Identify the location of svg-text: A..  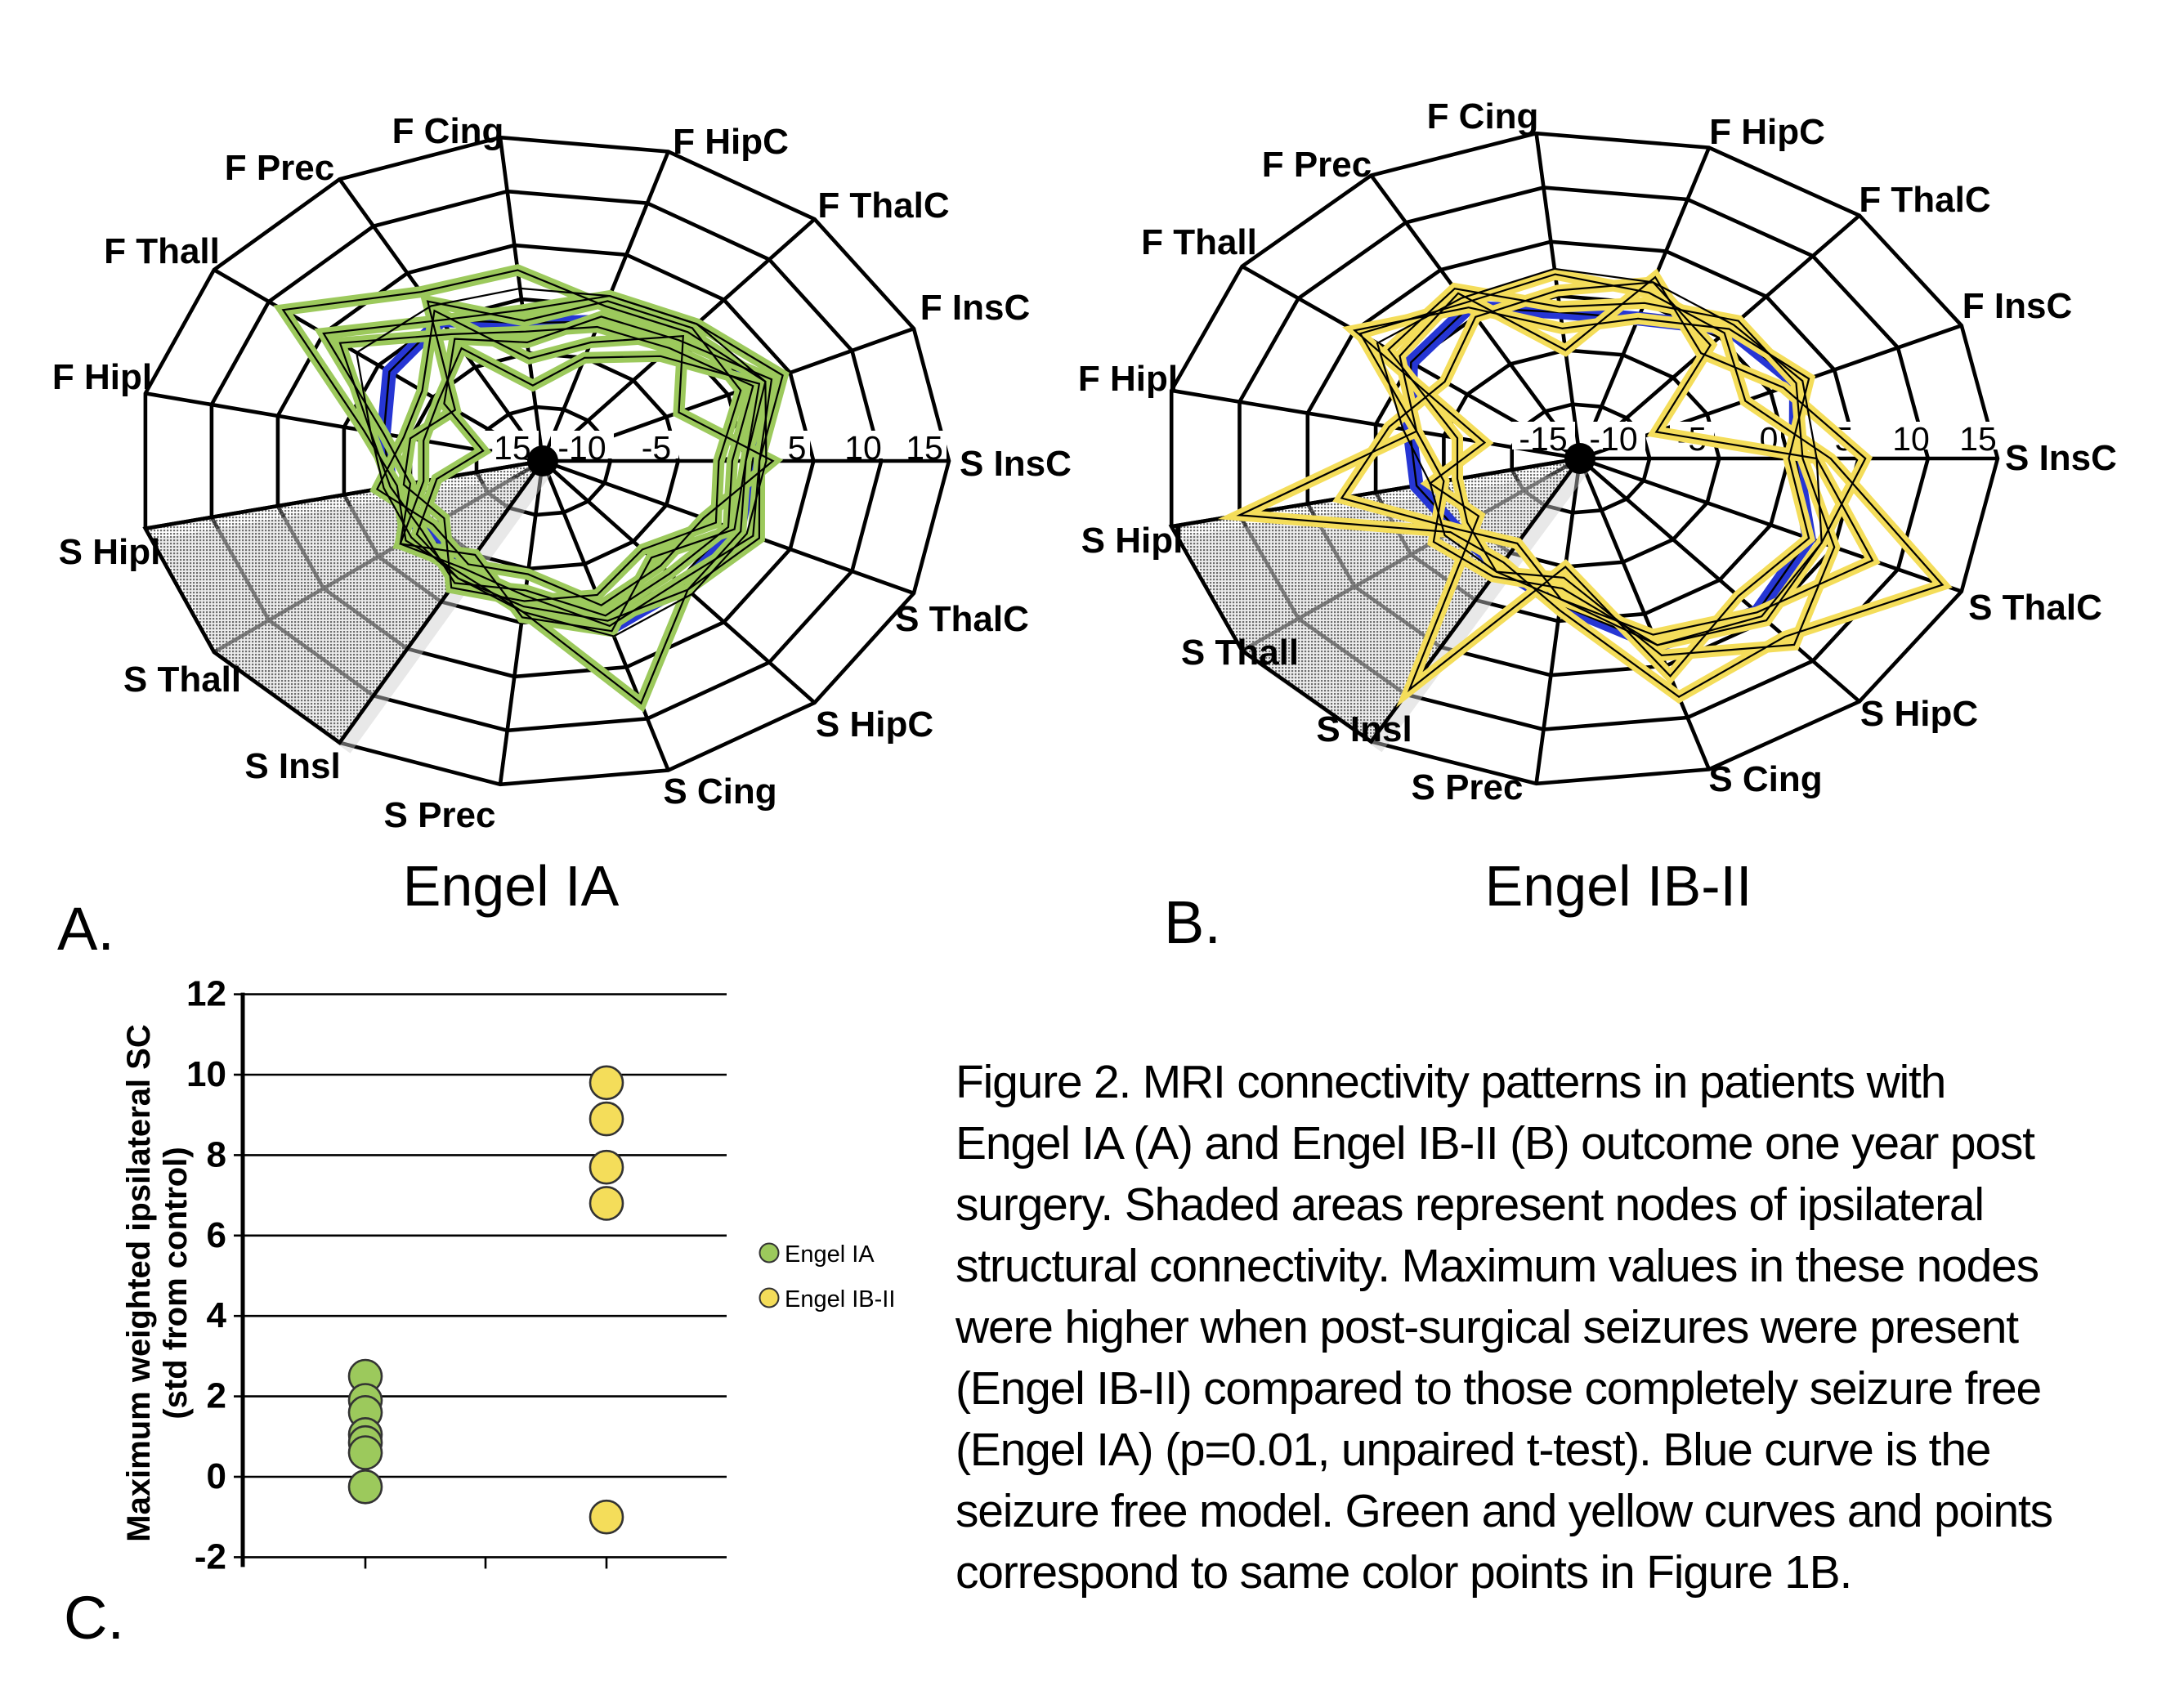
(85, 929).